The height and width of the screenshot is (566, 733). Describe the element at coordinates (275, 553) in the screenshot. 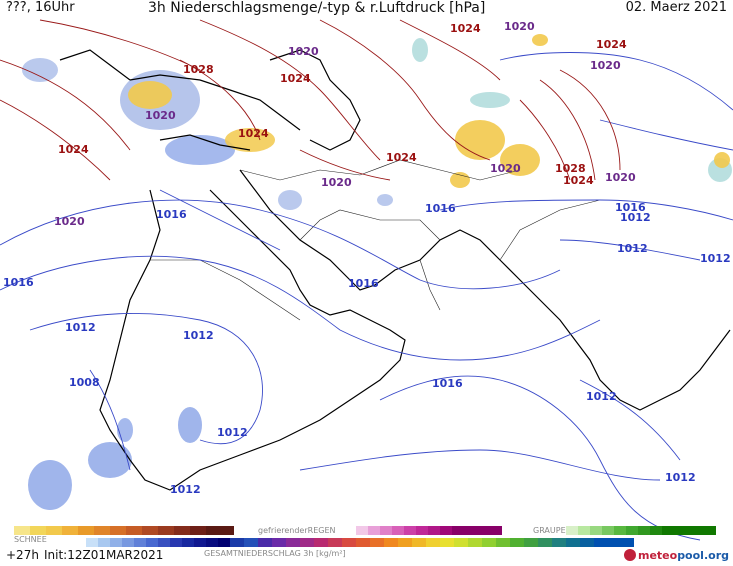

I see `total-precip-label: GESAMTNIEDERSCHLAG 3h [kg/m²]` at that location.